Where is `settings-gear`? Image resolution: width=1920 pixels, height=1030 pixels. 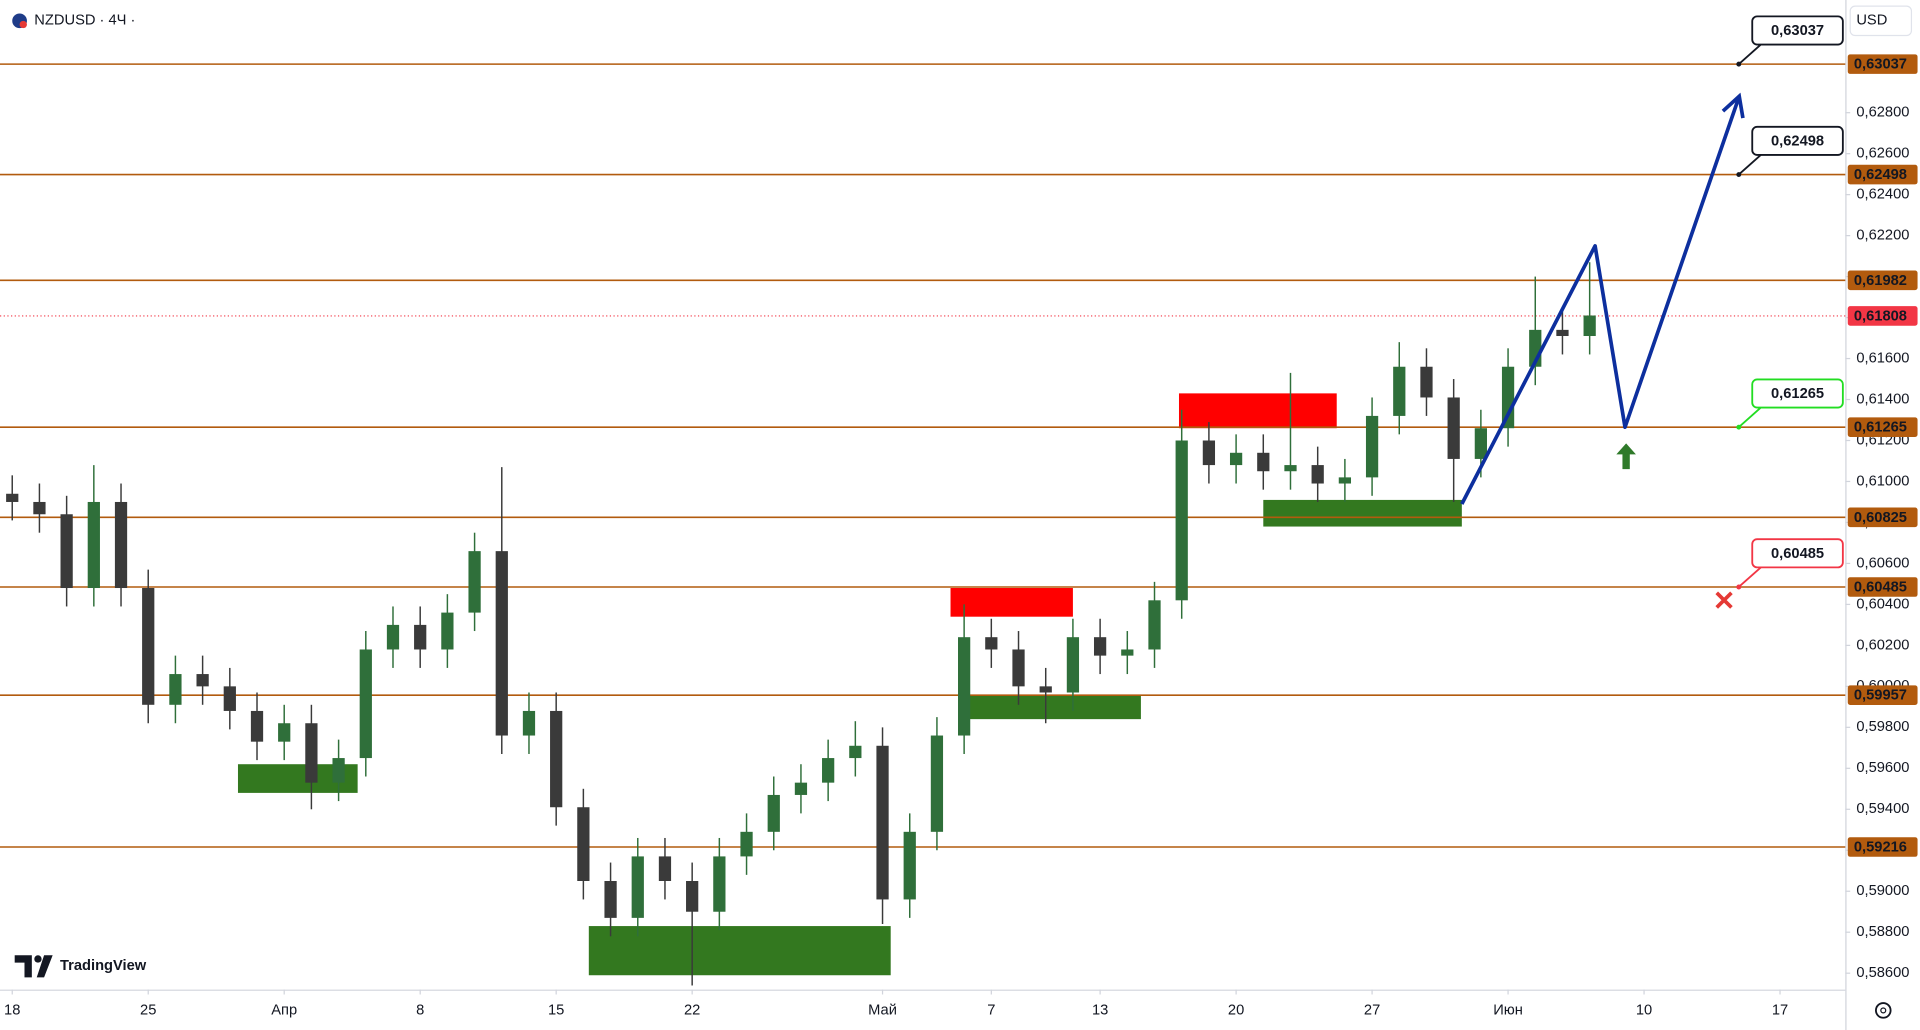 settings-gear is located at coordinates (1883, 1010).